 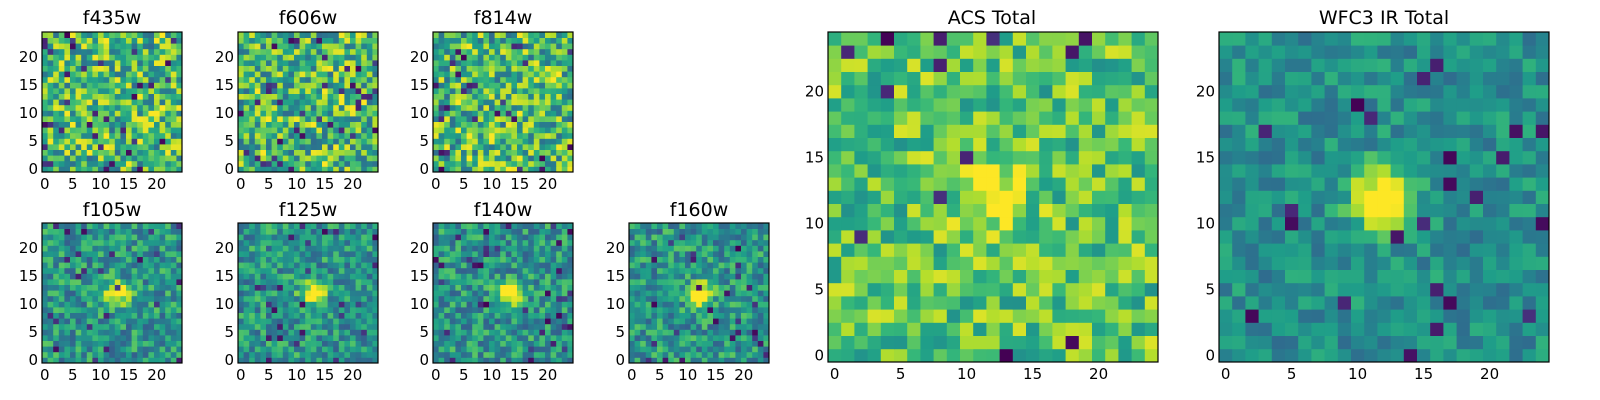 I want to click on y-tick: 20, so click(x=224, y=248).